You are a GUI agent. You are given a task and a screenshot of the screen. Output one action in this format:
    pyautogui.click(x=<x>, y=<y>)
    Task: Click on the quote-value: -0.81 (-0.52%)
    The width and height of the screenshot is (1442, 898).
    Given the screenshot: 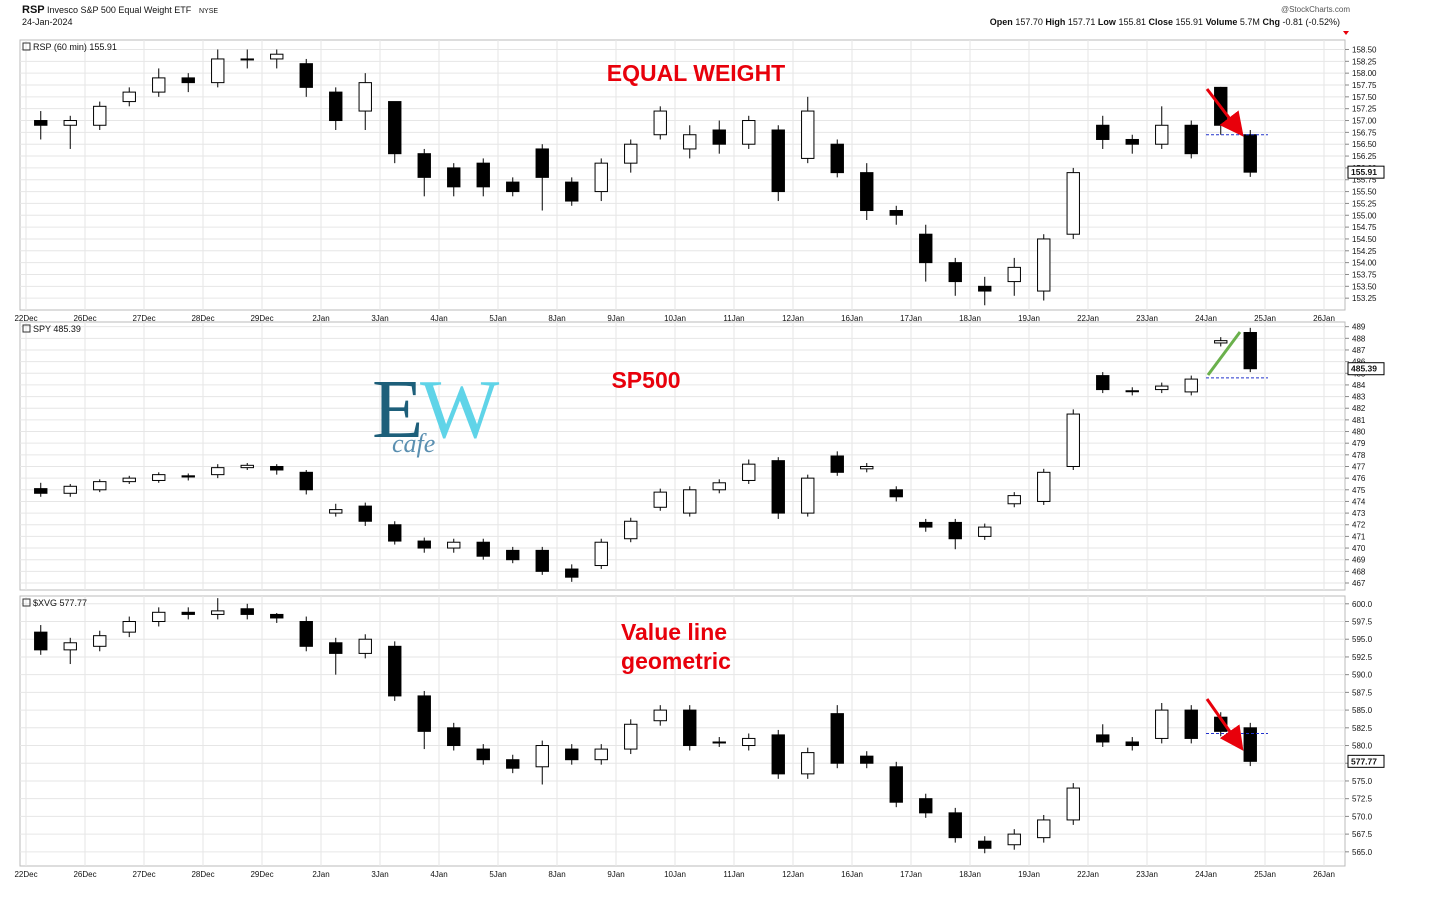 What is the action you would take?
    pyautogui.click(x=1311, y=22)
    